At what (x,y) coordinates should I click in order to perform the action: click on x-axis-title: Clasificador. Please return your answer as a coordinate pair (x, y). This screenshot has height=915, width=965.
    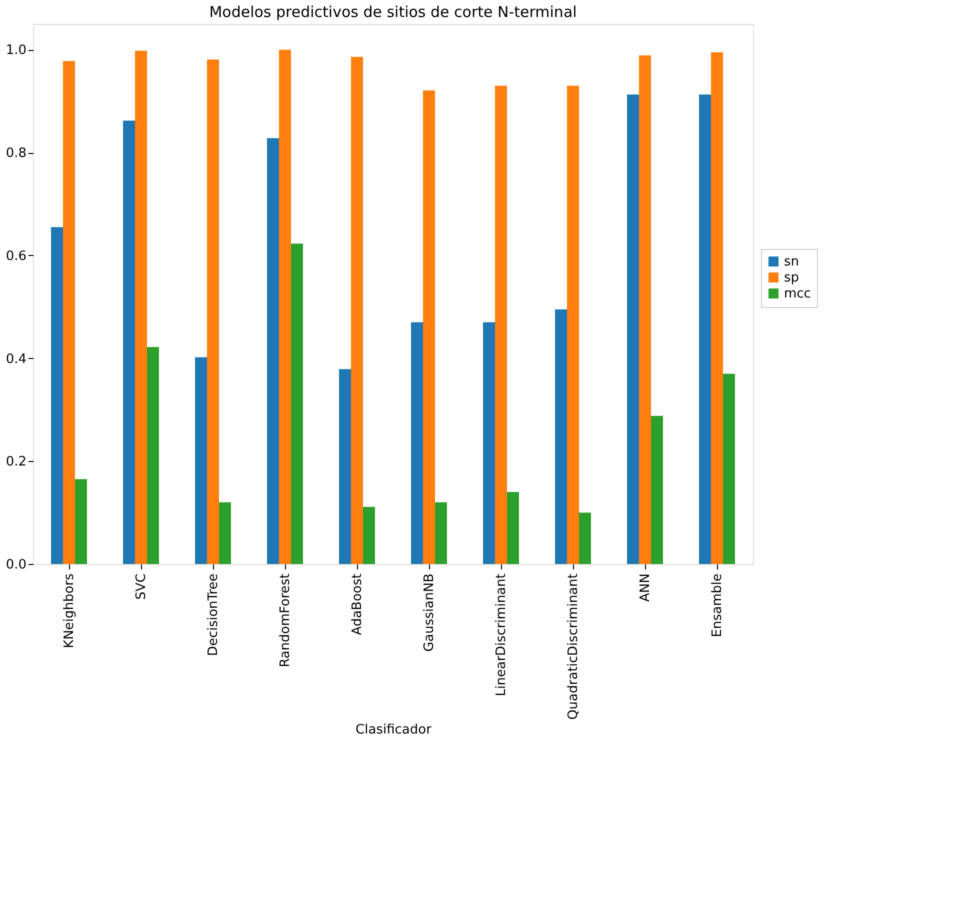
    Looking at the image, I should click on (394, 730).